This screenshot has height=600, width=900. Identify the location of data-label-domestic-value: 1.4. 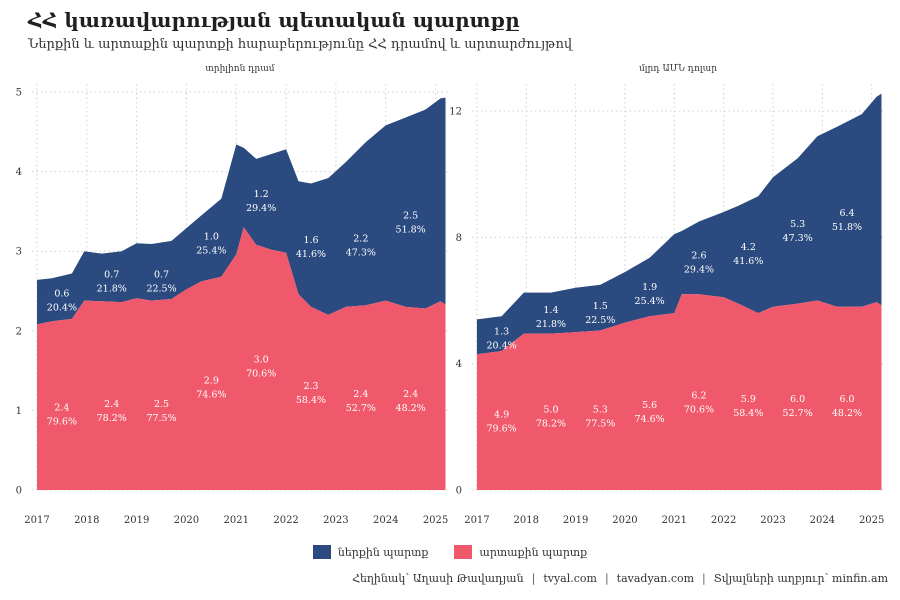
(550, 310).